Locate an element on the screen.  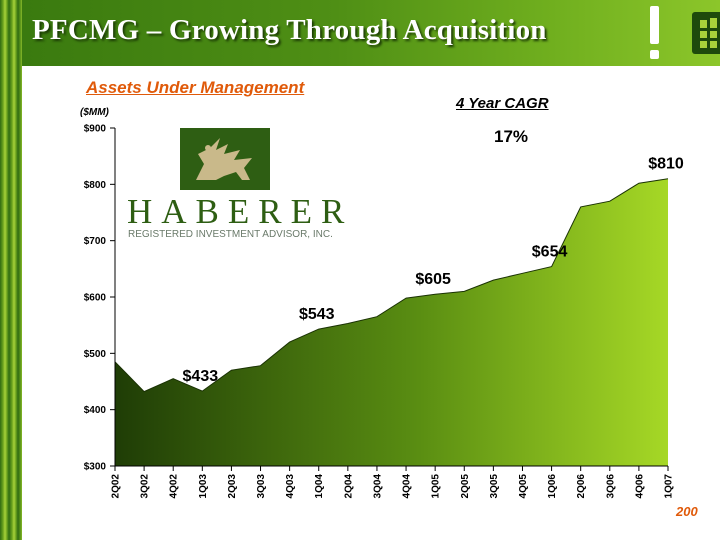
cagr-value: 17% is located at coordinates (511, 136).